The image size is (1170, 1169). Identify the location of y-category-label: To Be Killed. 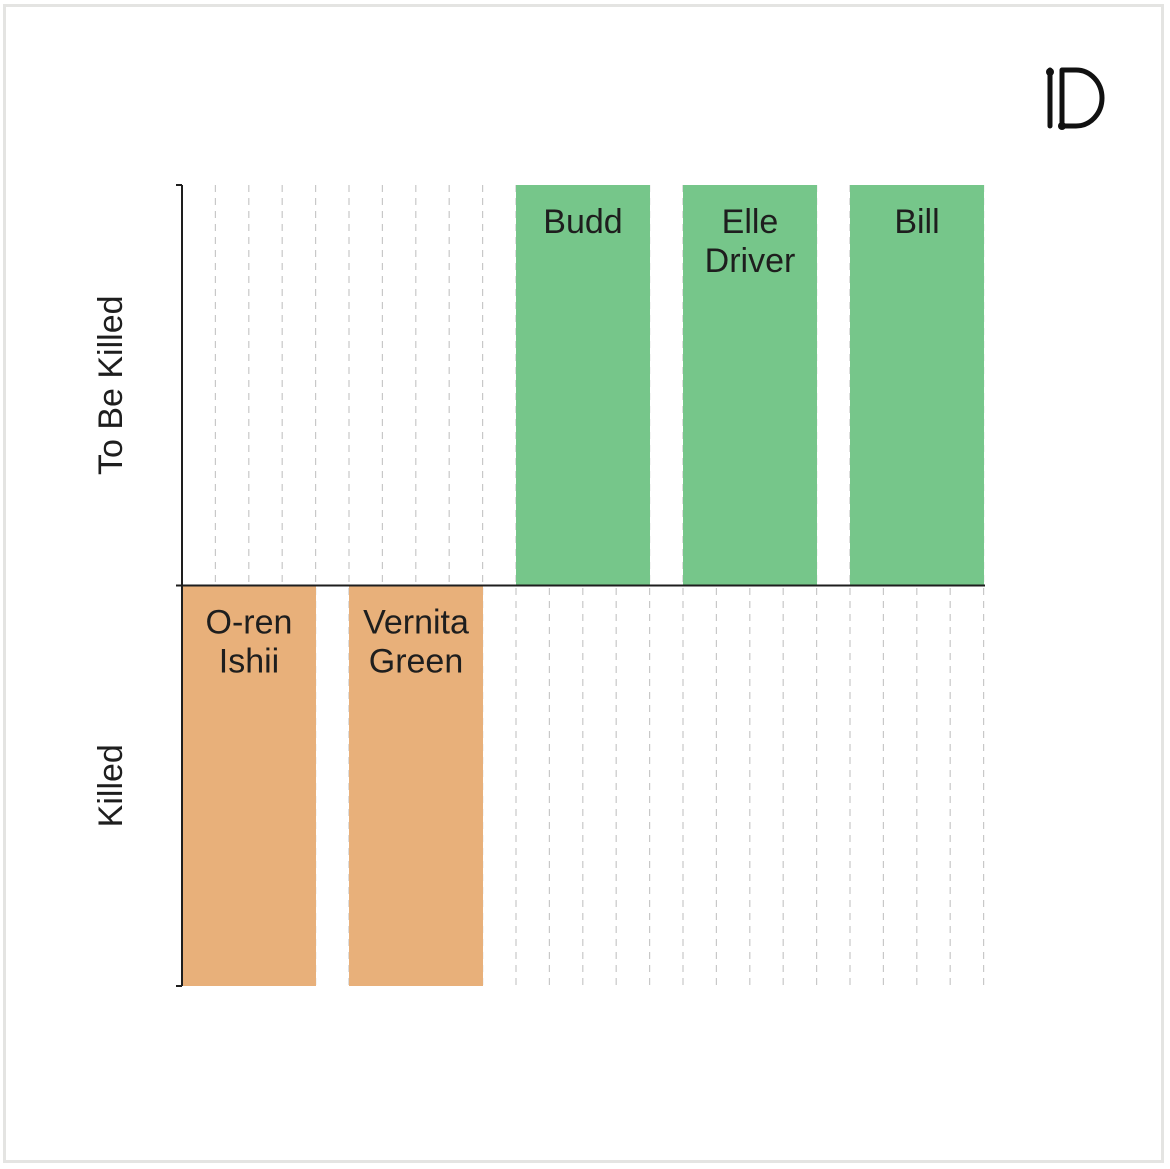
(111, 385).